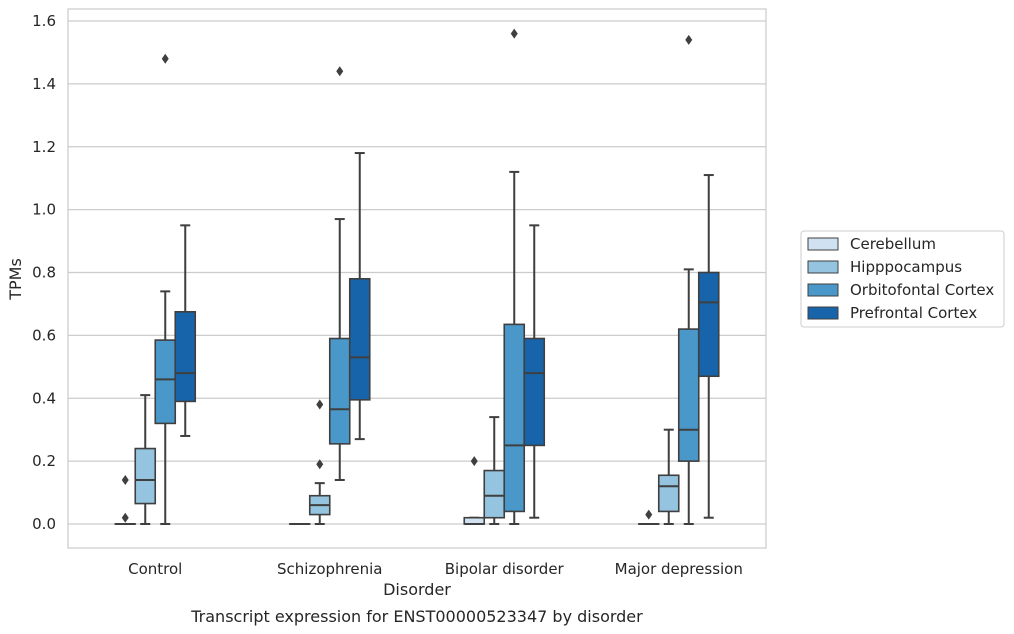 This screenshot has height=634, width=1014. I want to click on y-tick-label: 0.0, so click(44, 524).